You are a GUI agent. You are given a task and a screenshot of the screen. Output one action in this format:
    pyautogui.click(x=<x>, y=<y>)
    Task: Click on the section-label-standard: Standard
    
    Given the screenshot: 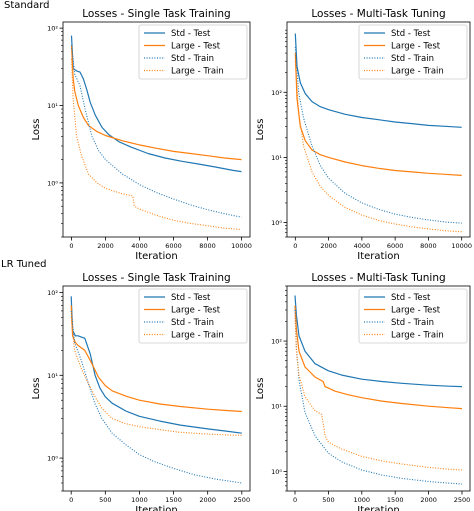 What is the action you would take?
    pyautogui.click(x=27, y=5)
    